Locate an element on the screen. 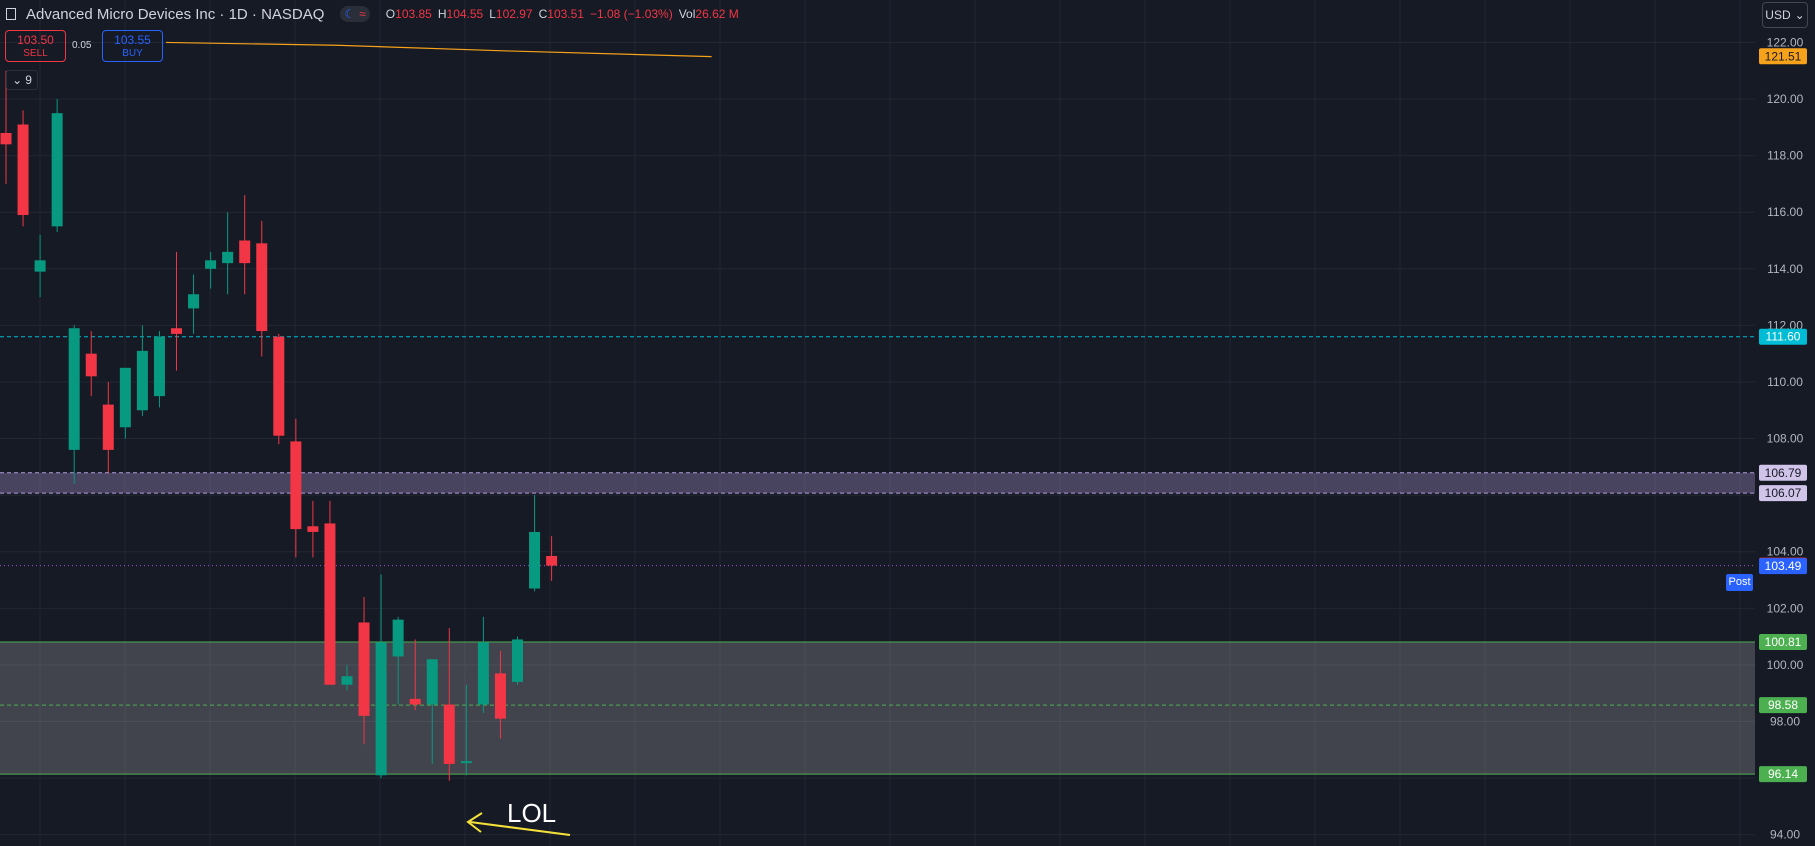 The width and height of the screenshot is (1815, 846). y-tick-label: 102.00 is located at coordinates (1785, 608).